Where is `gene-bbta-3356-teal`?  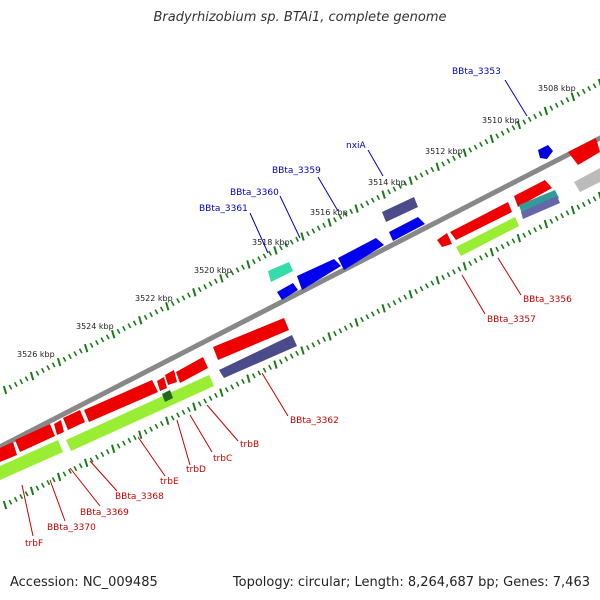 gene-bbta-3356-teal is located at coordinates (539, 202).